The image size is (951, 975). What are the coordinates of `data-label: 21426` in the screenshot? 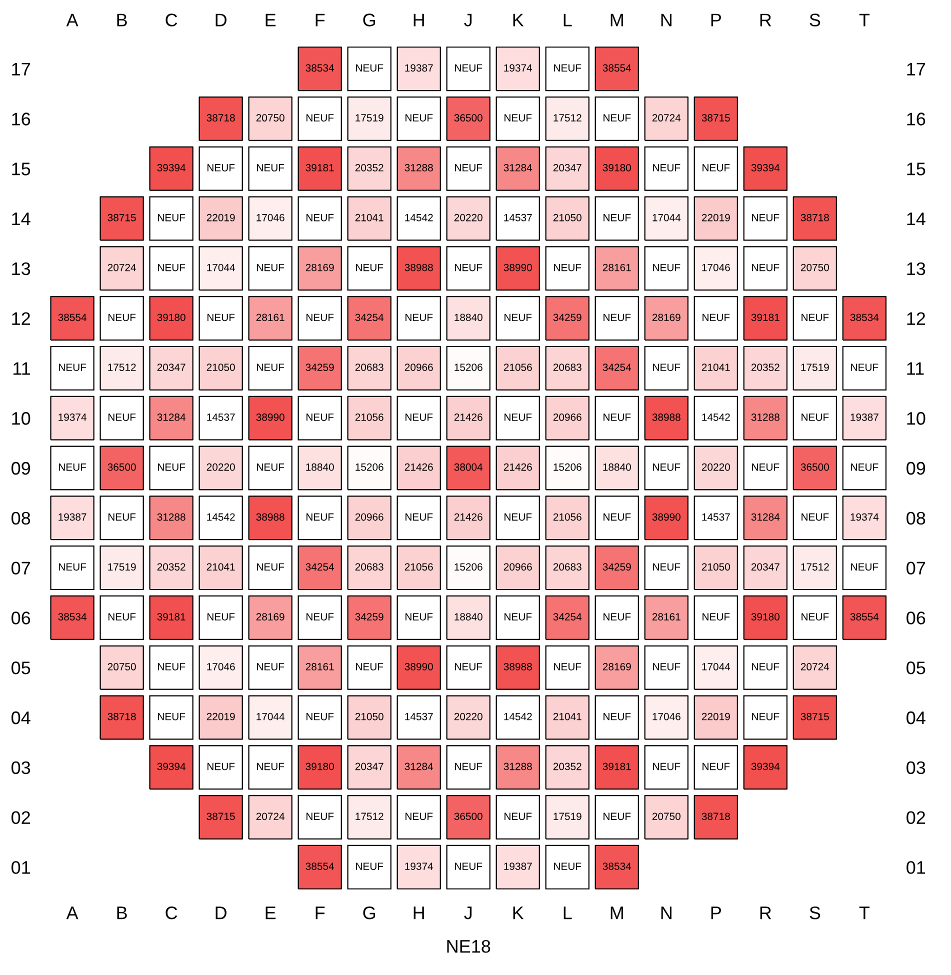 It's located at (418, 467).